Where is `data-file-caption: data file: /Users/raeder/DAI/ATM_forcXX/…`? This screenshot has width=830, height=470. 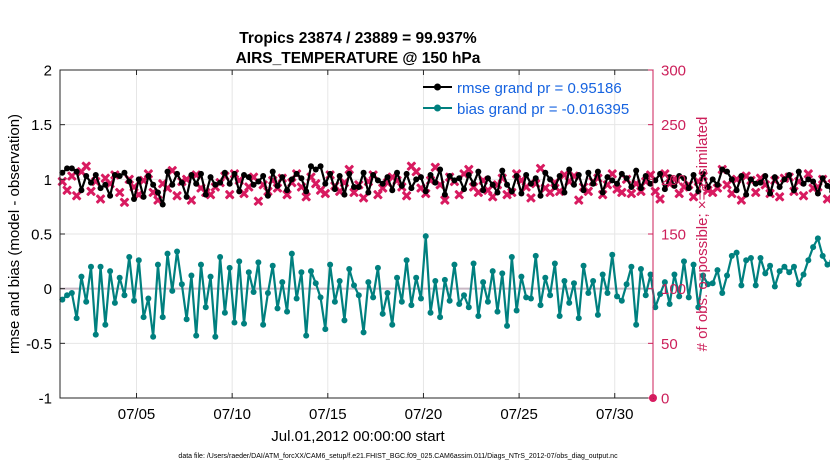
data-file-caption: data file: /Users/raeder/DAI/ATM_forcXX/… is located at coordinates (398, 456).